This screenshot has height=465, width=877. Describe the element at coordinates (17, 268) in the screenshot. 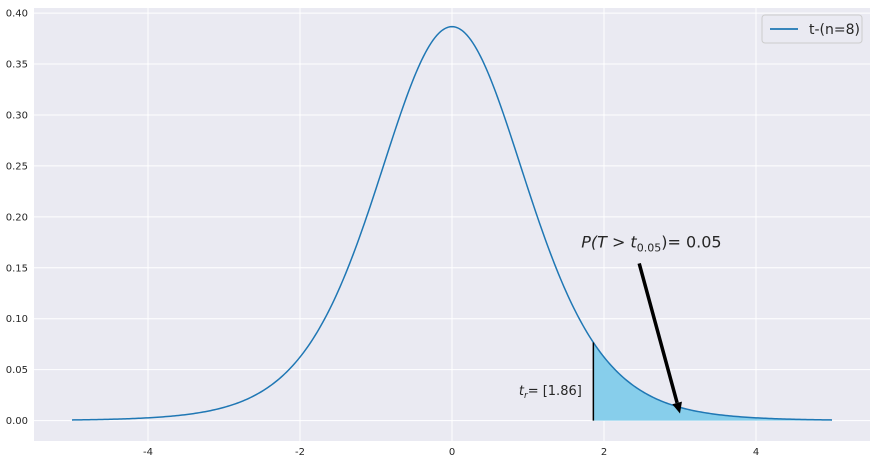

I see `y-tick-label: 0.15` at that location.